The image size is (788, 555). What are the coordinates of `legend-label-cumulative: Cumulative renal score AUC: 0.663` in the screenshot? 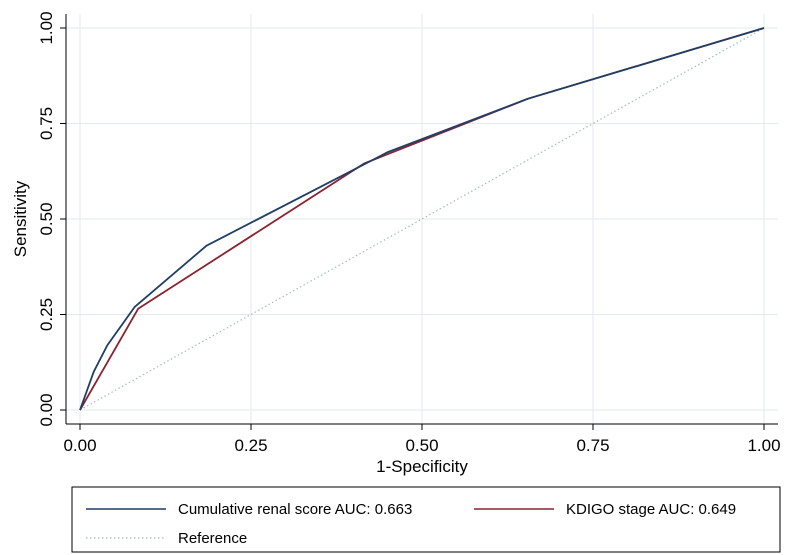 It's located at (295, 509).